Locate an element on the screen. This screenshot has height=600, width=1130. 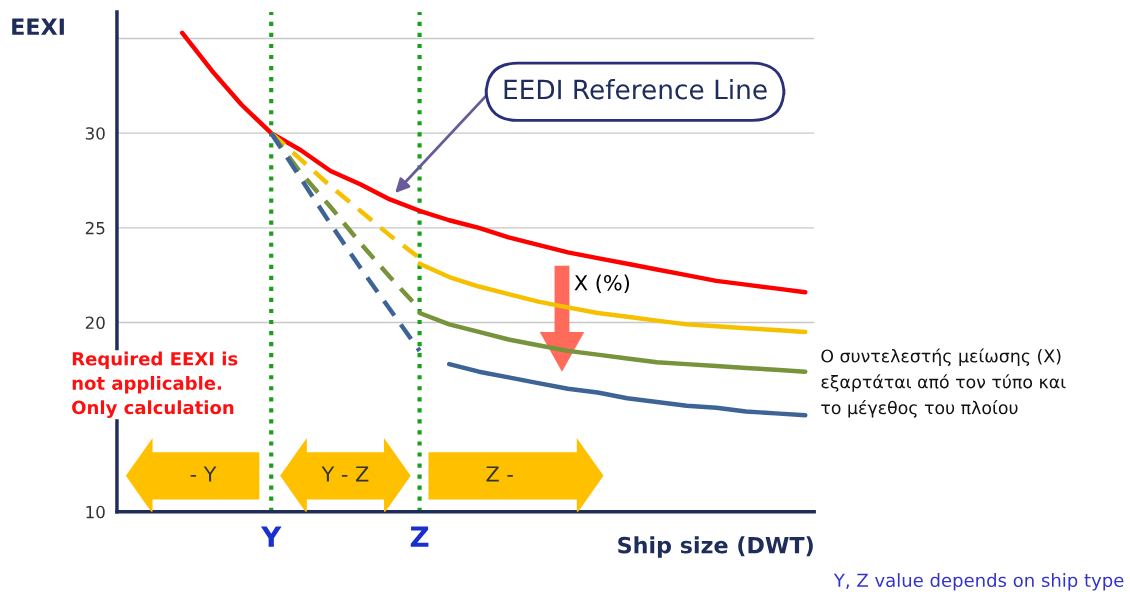
annotation: EEDI Reference Line is located at coordinates (635, 89).